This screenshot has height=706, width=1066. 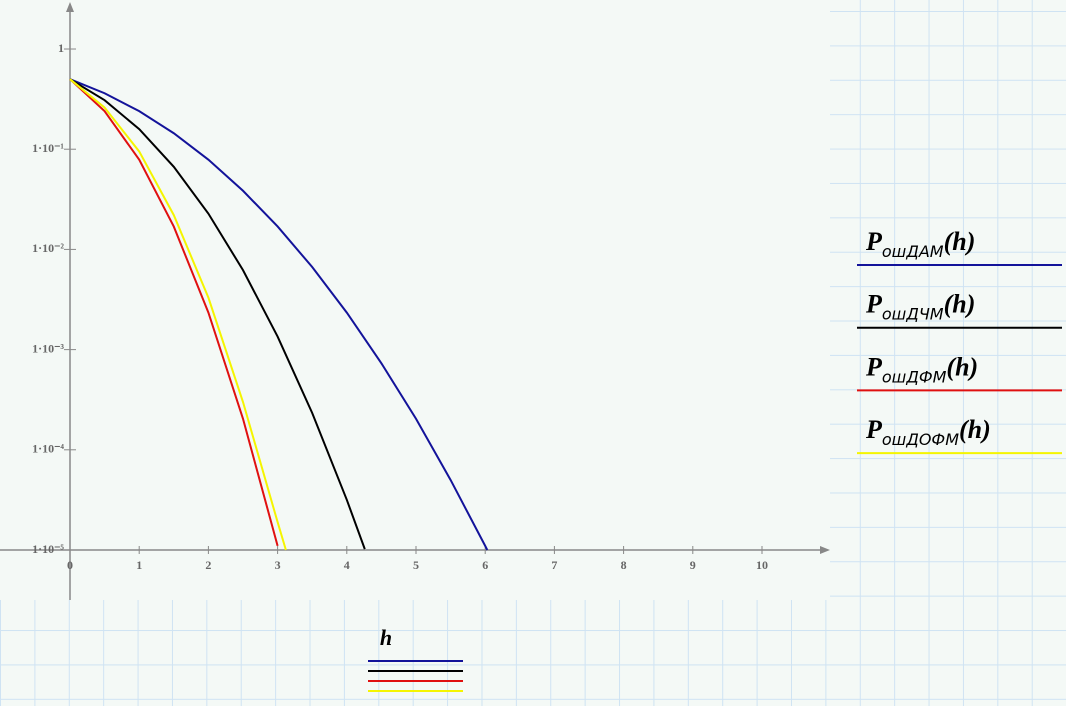 I want to click on legend-label: PошДФМ(h), so click(x=921, y=369).